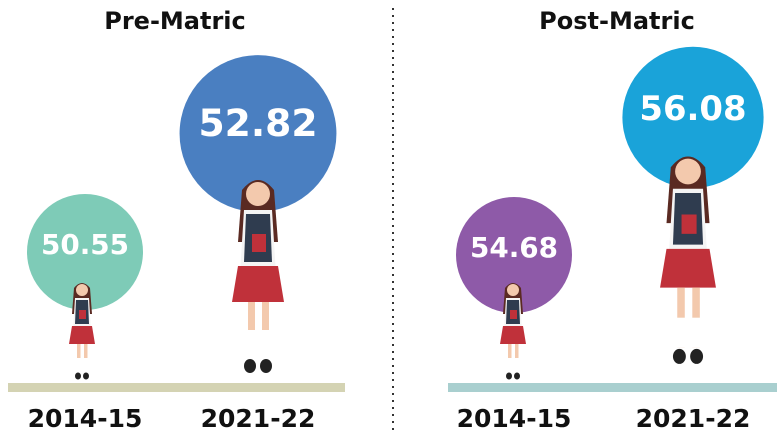  What do you see at coordinates (514, 247) in the screenshot?
I see `value-label: 54.68` at bounding box center [514, 247].